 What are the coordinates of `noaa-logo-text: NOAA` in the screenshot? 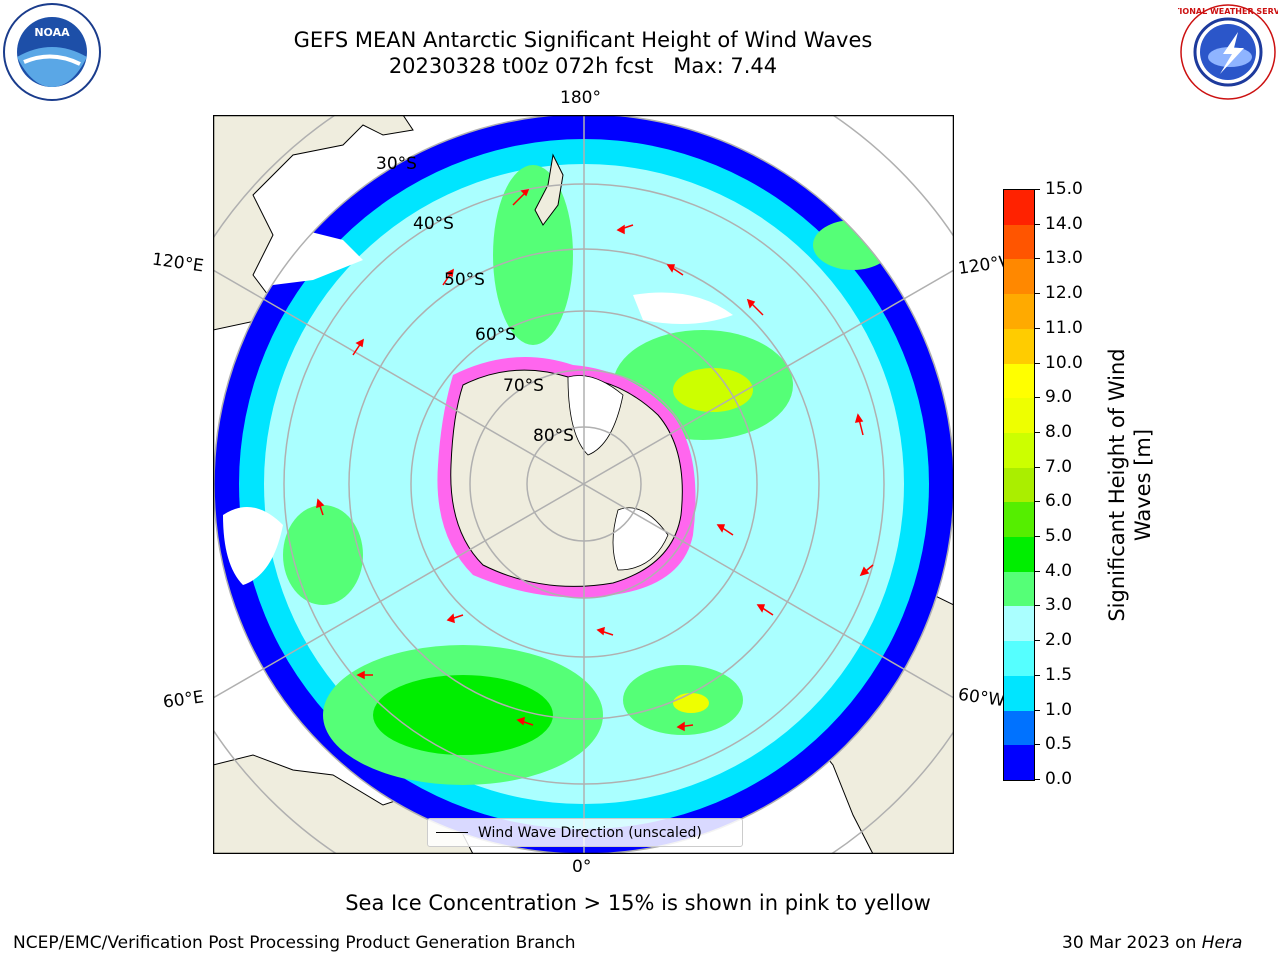 It's located at (52, 32).